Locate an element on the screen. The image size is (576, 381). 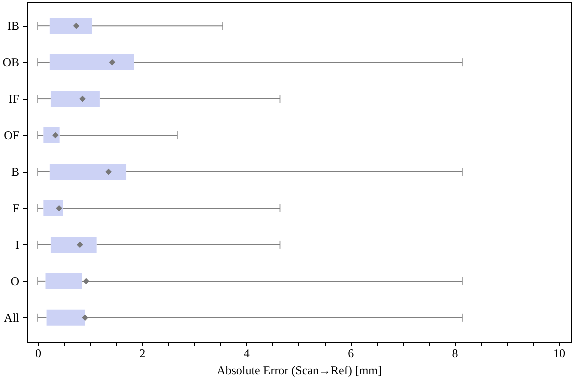
y-tick-label: OF is located at coordinates (12, 135).